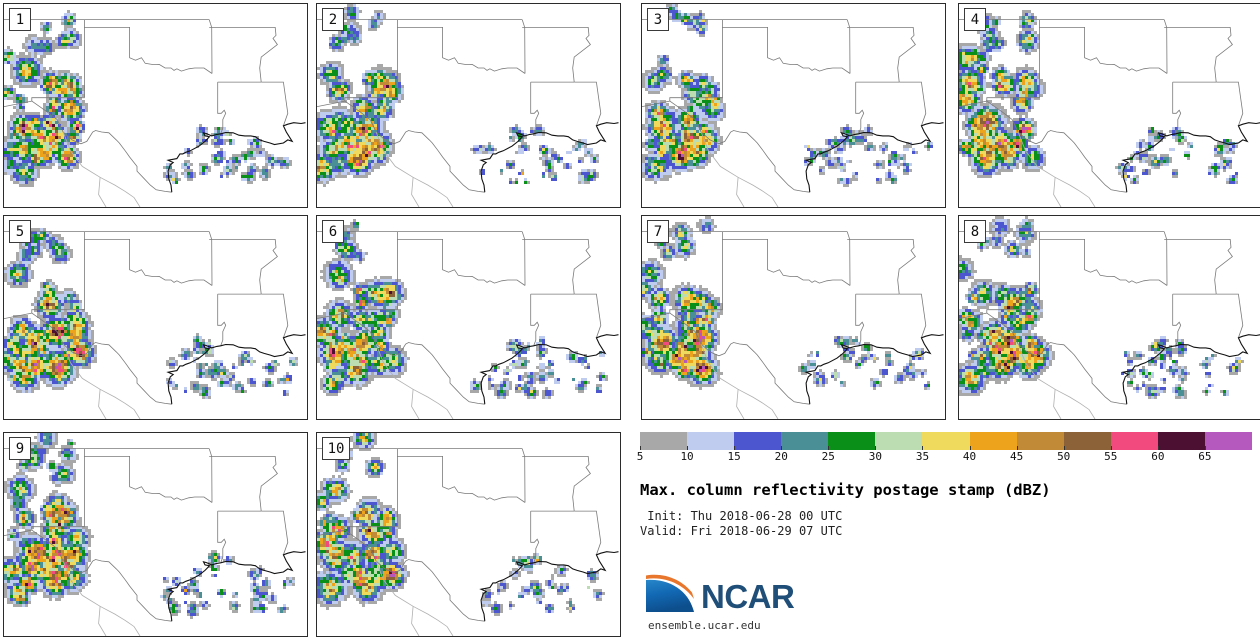 This screenshot has height=637, width=1260. Describe the element at coordinates (20, 448) in the screenshot. I see `panel-label-9: 9` at that location.